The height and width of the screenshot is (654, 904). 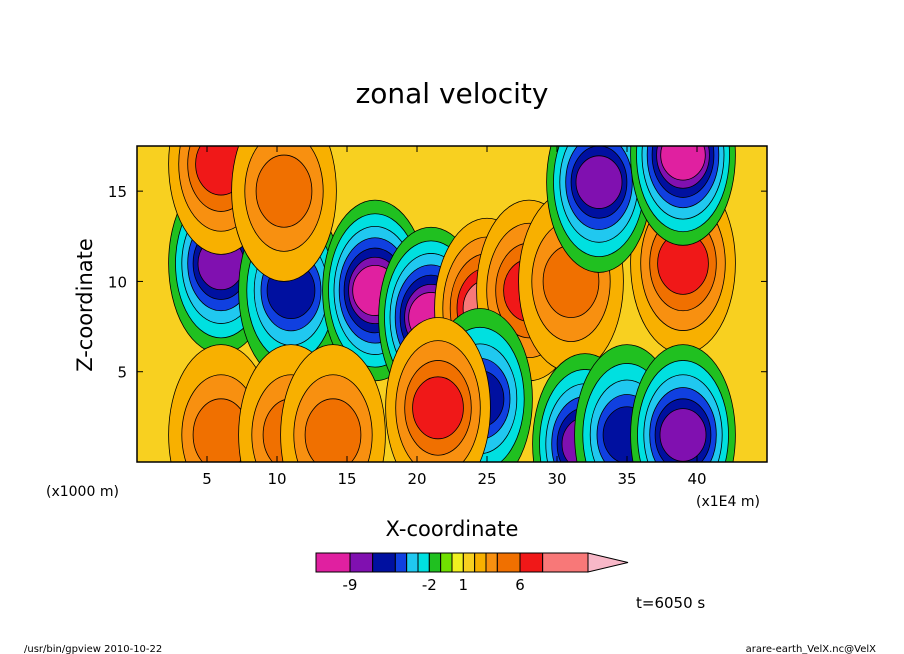 I want to click on colorbar-tick-label: -9, so click(x=350, y=585).